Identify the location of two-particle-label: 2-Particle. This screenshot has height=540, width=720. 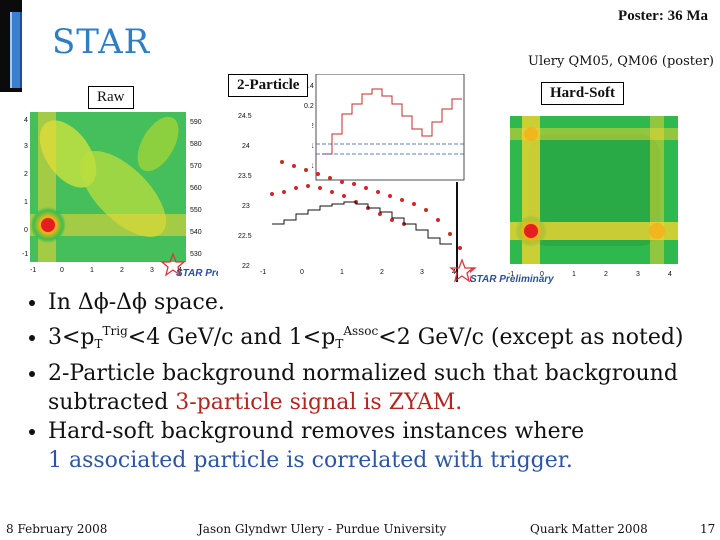
(268, 85).